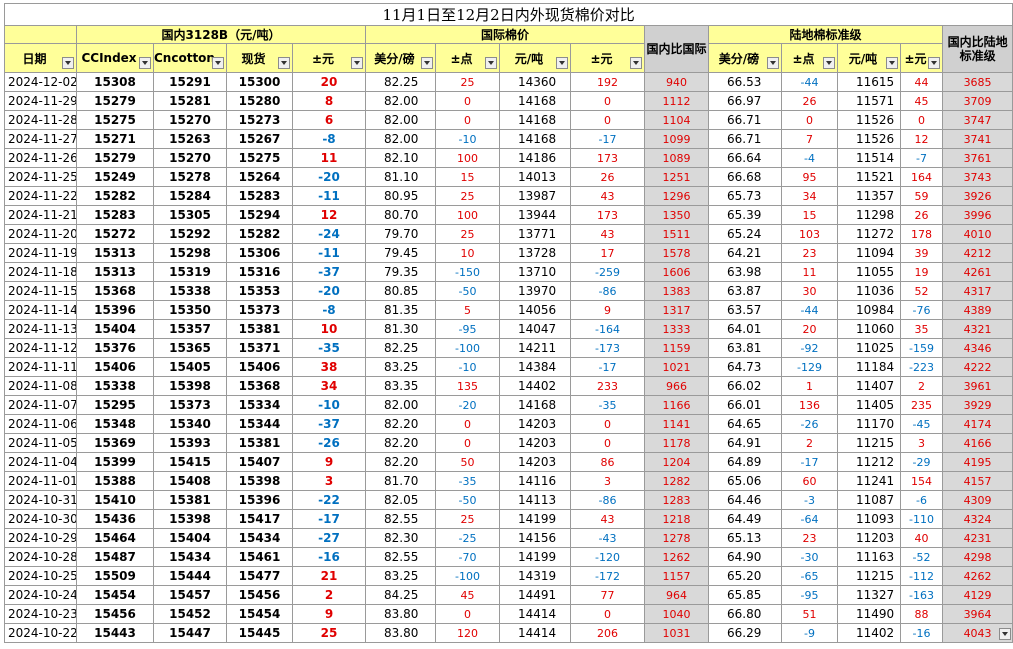 The height and width of the screenshot is (649, 1013). I want to click on cell-intl-yuan: 14319, so click(535, 576).